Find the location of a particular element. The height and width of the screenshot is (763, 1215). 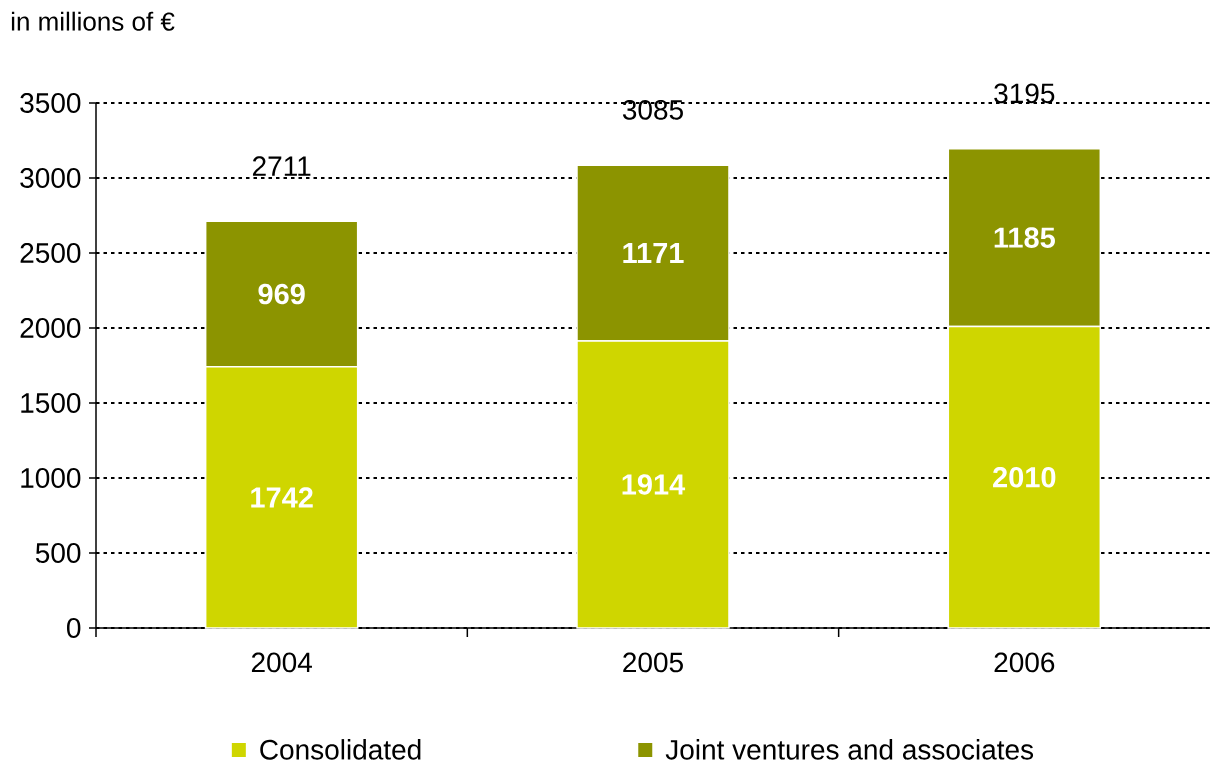

data-label: 1171 is located at coordinates (653, 253).